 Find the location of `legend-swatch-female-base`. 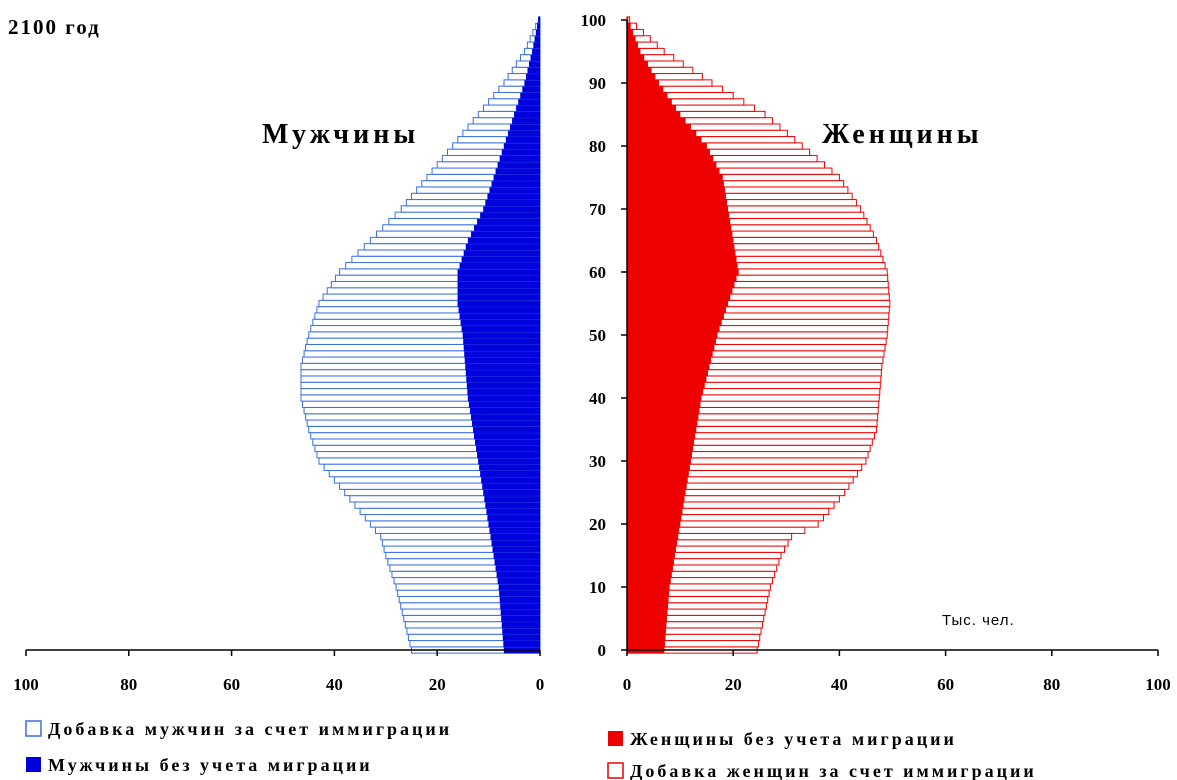

legend-swatch-female-base is located at coordinates (615, 738).